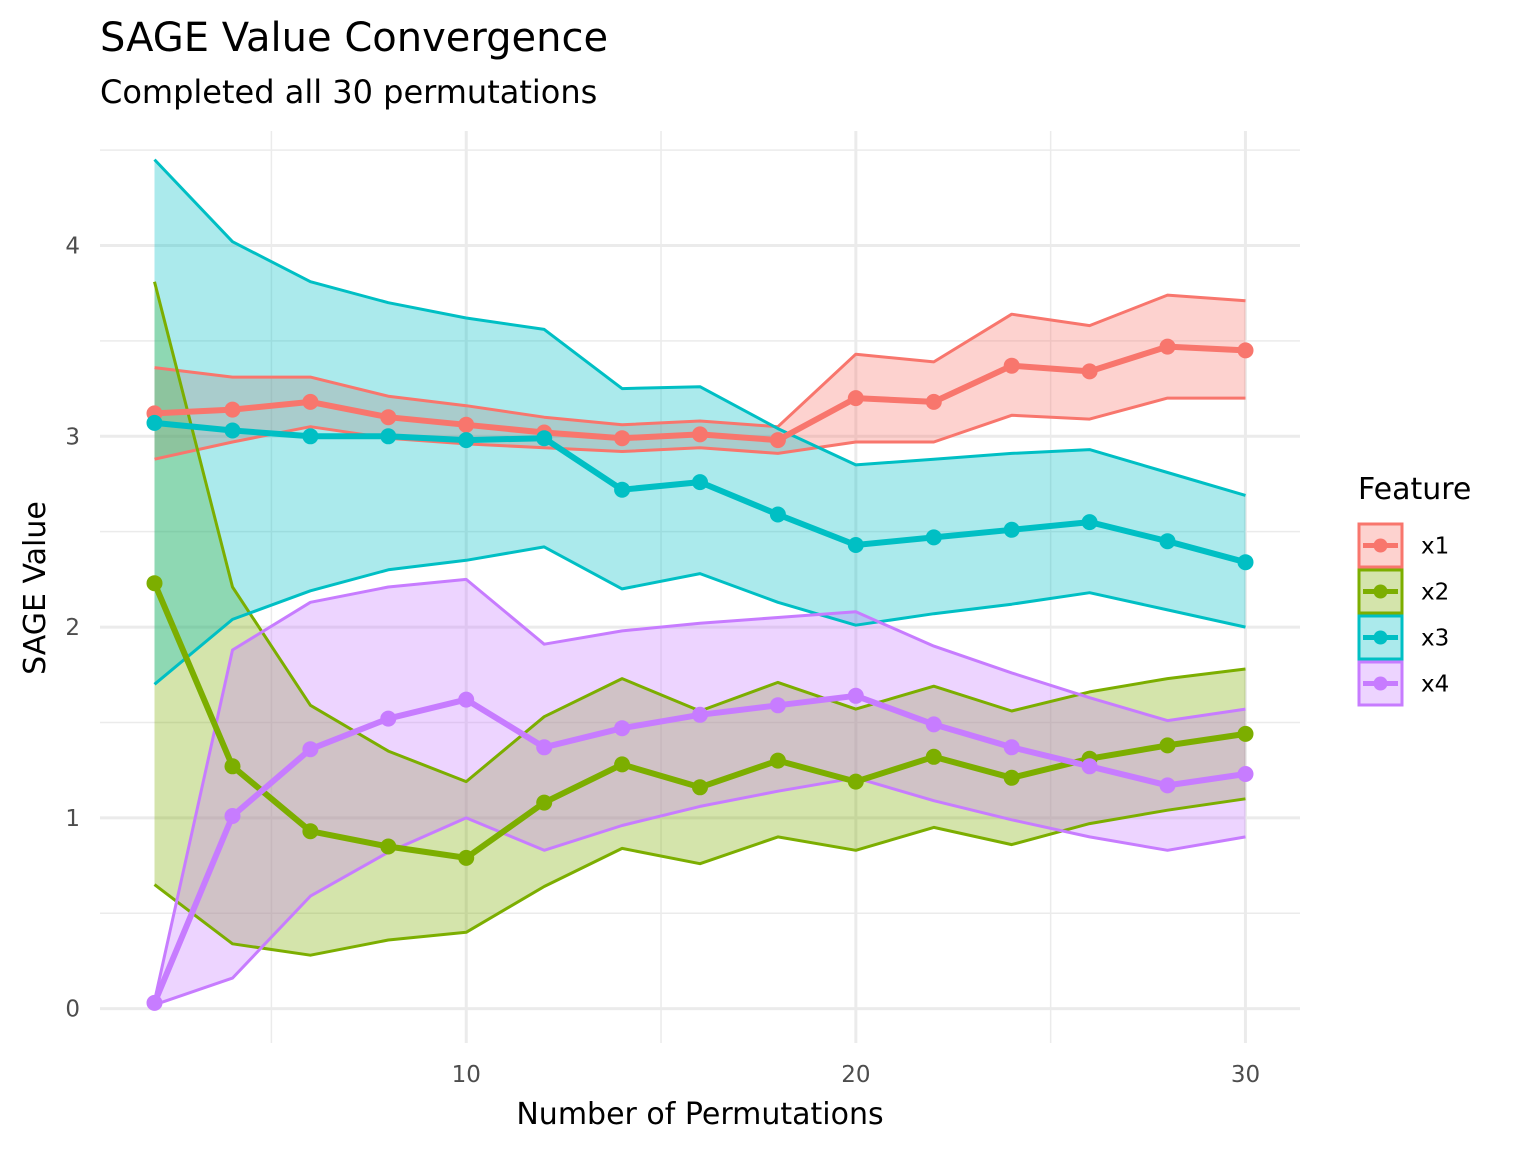  What do you see at coordinates (700, 891) in the screenshot?
I see `lower-bound-x4` at bounding box center [700, 891].